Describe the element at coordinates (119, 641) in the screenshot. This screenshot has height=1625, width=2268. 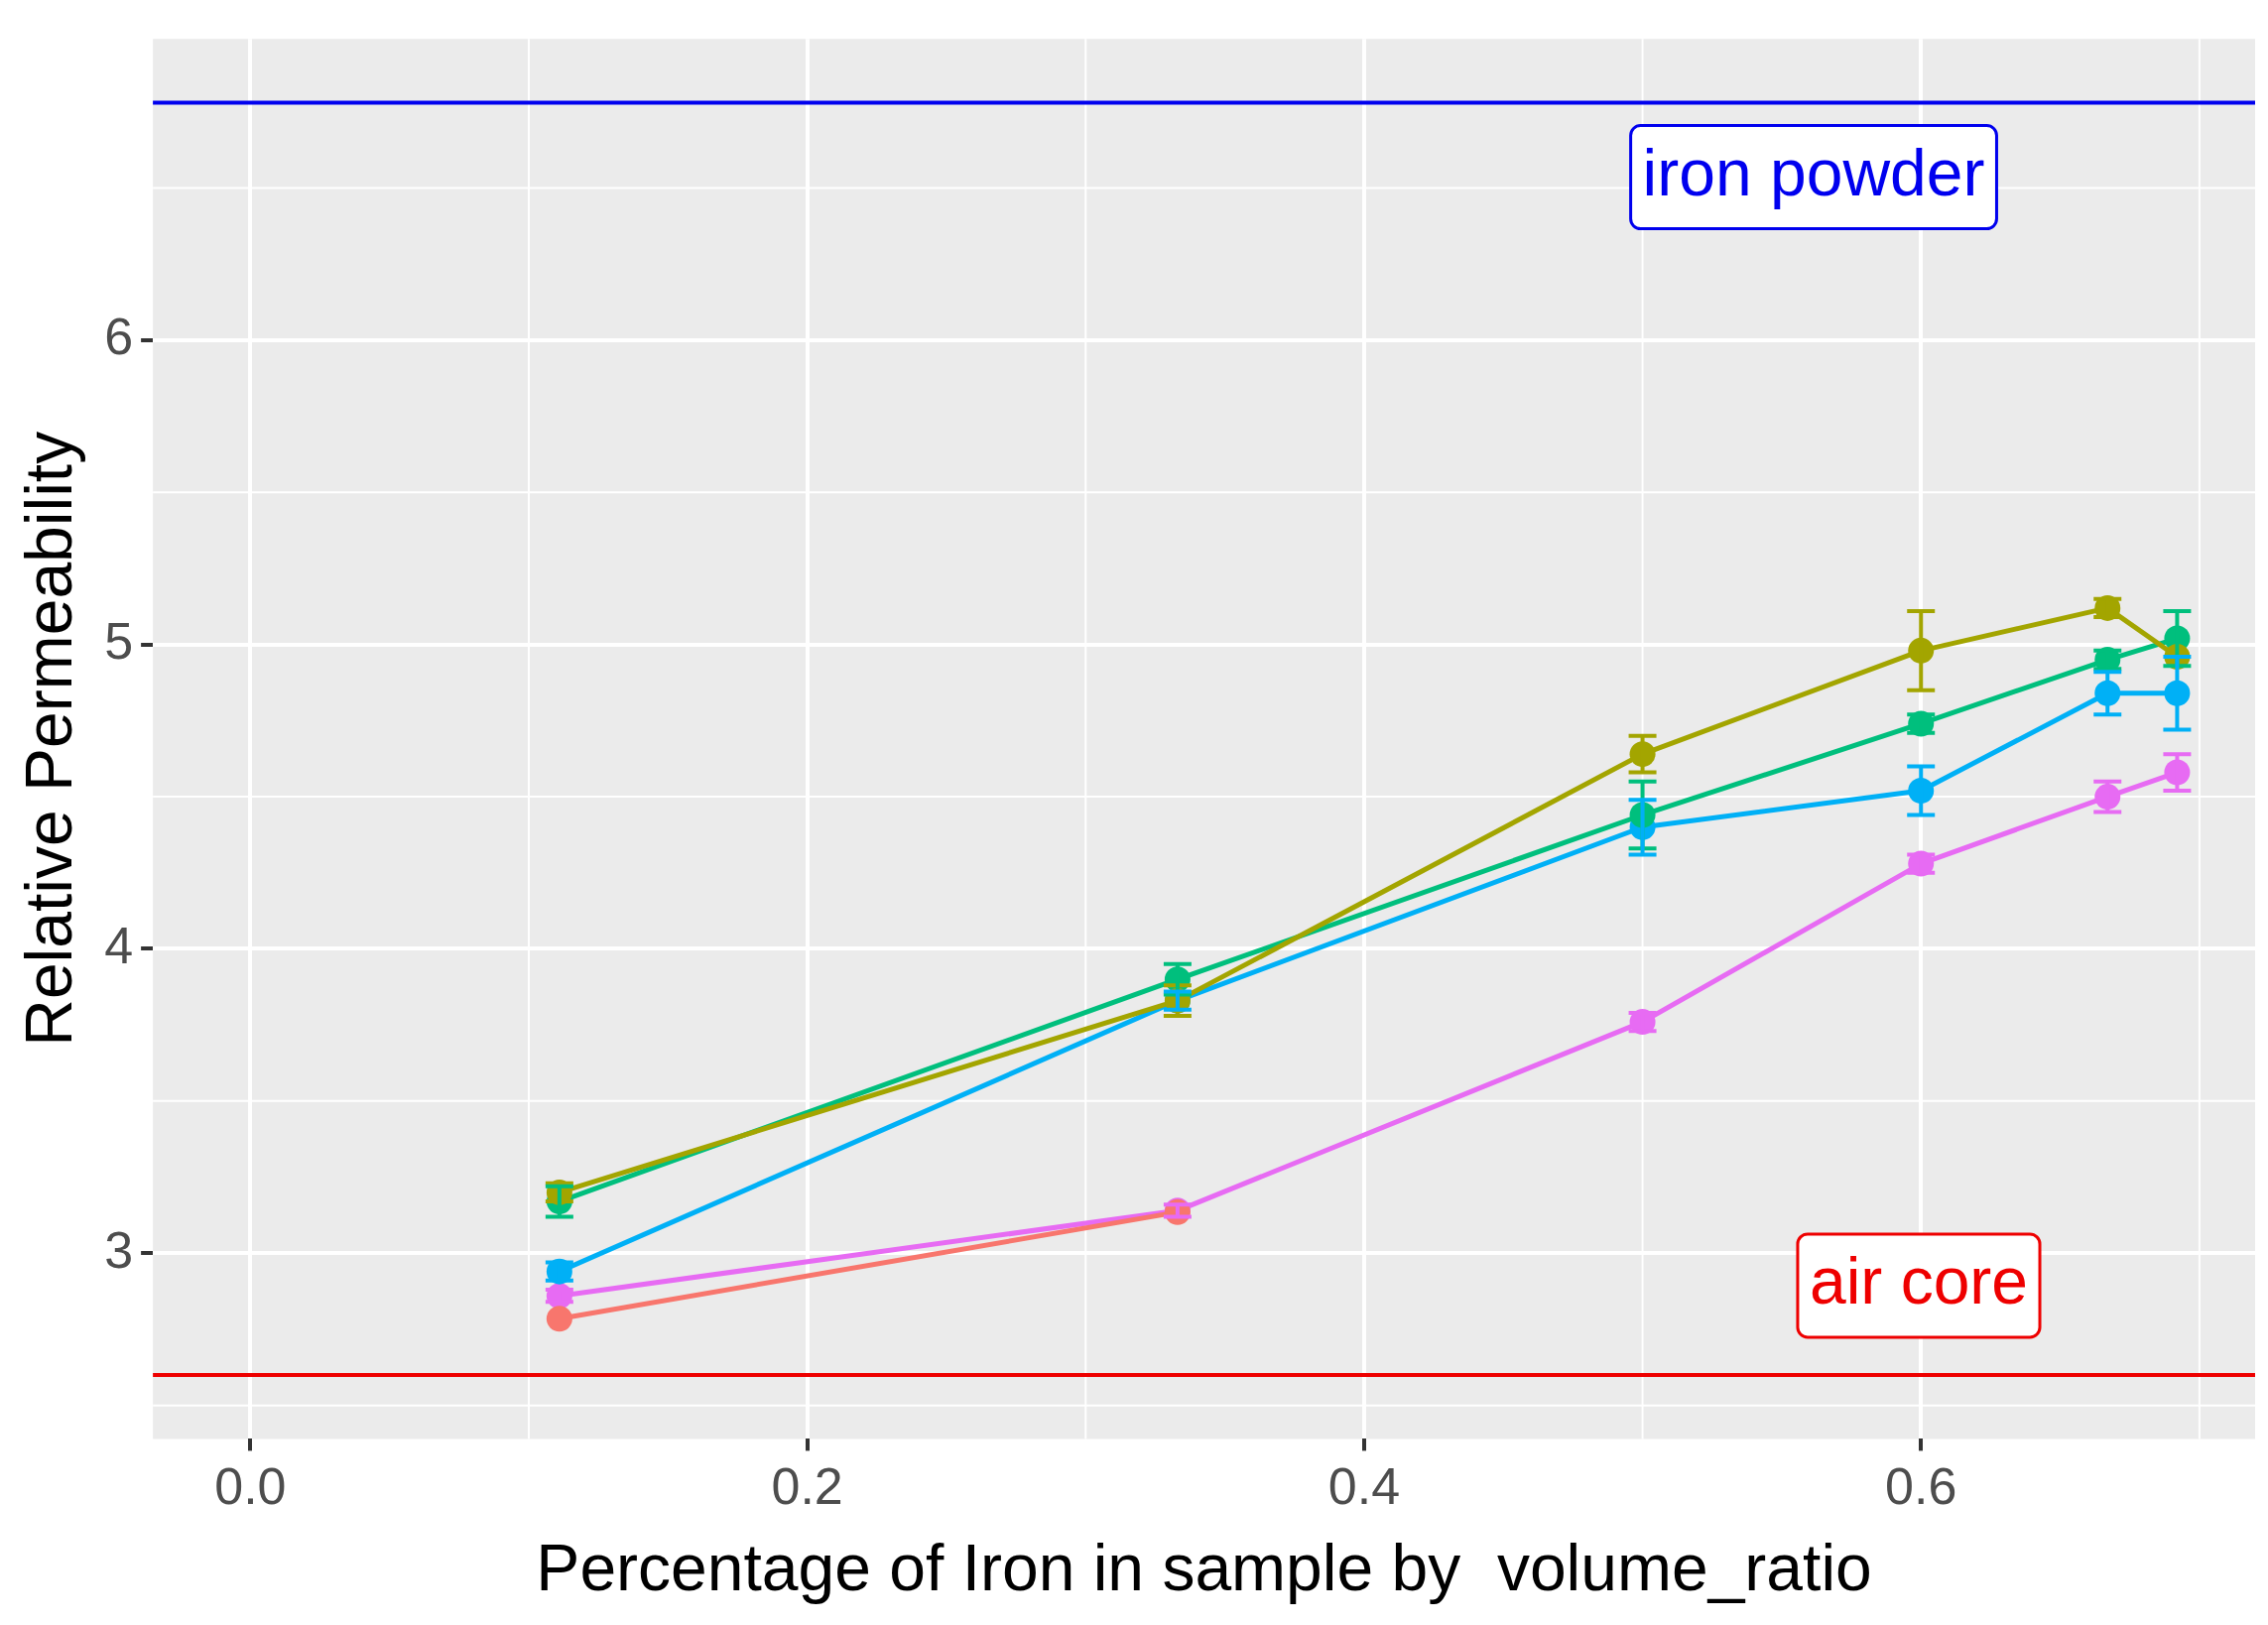
I see `y-tick-label: 5` at that location.